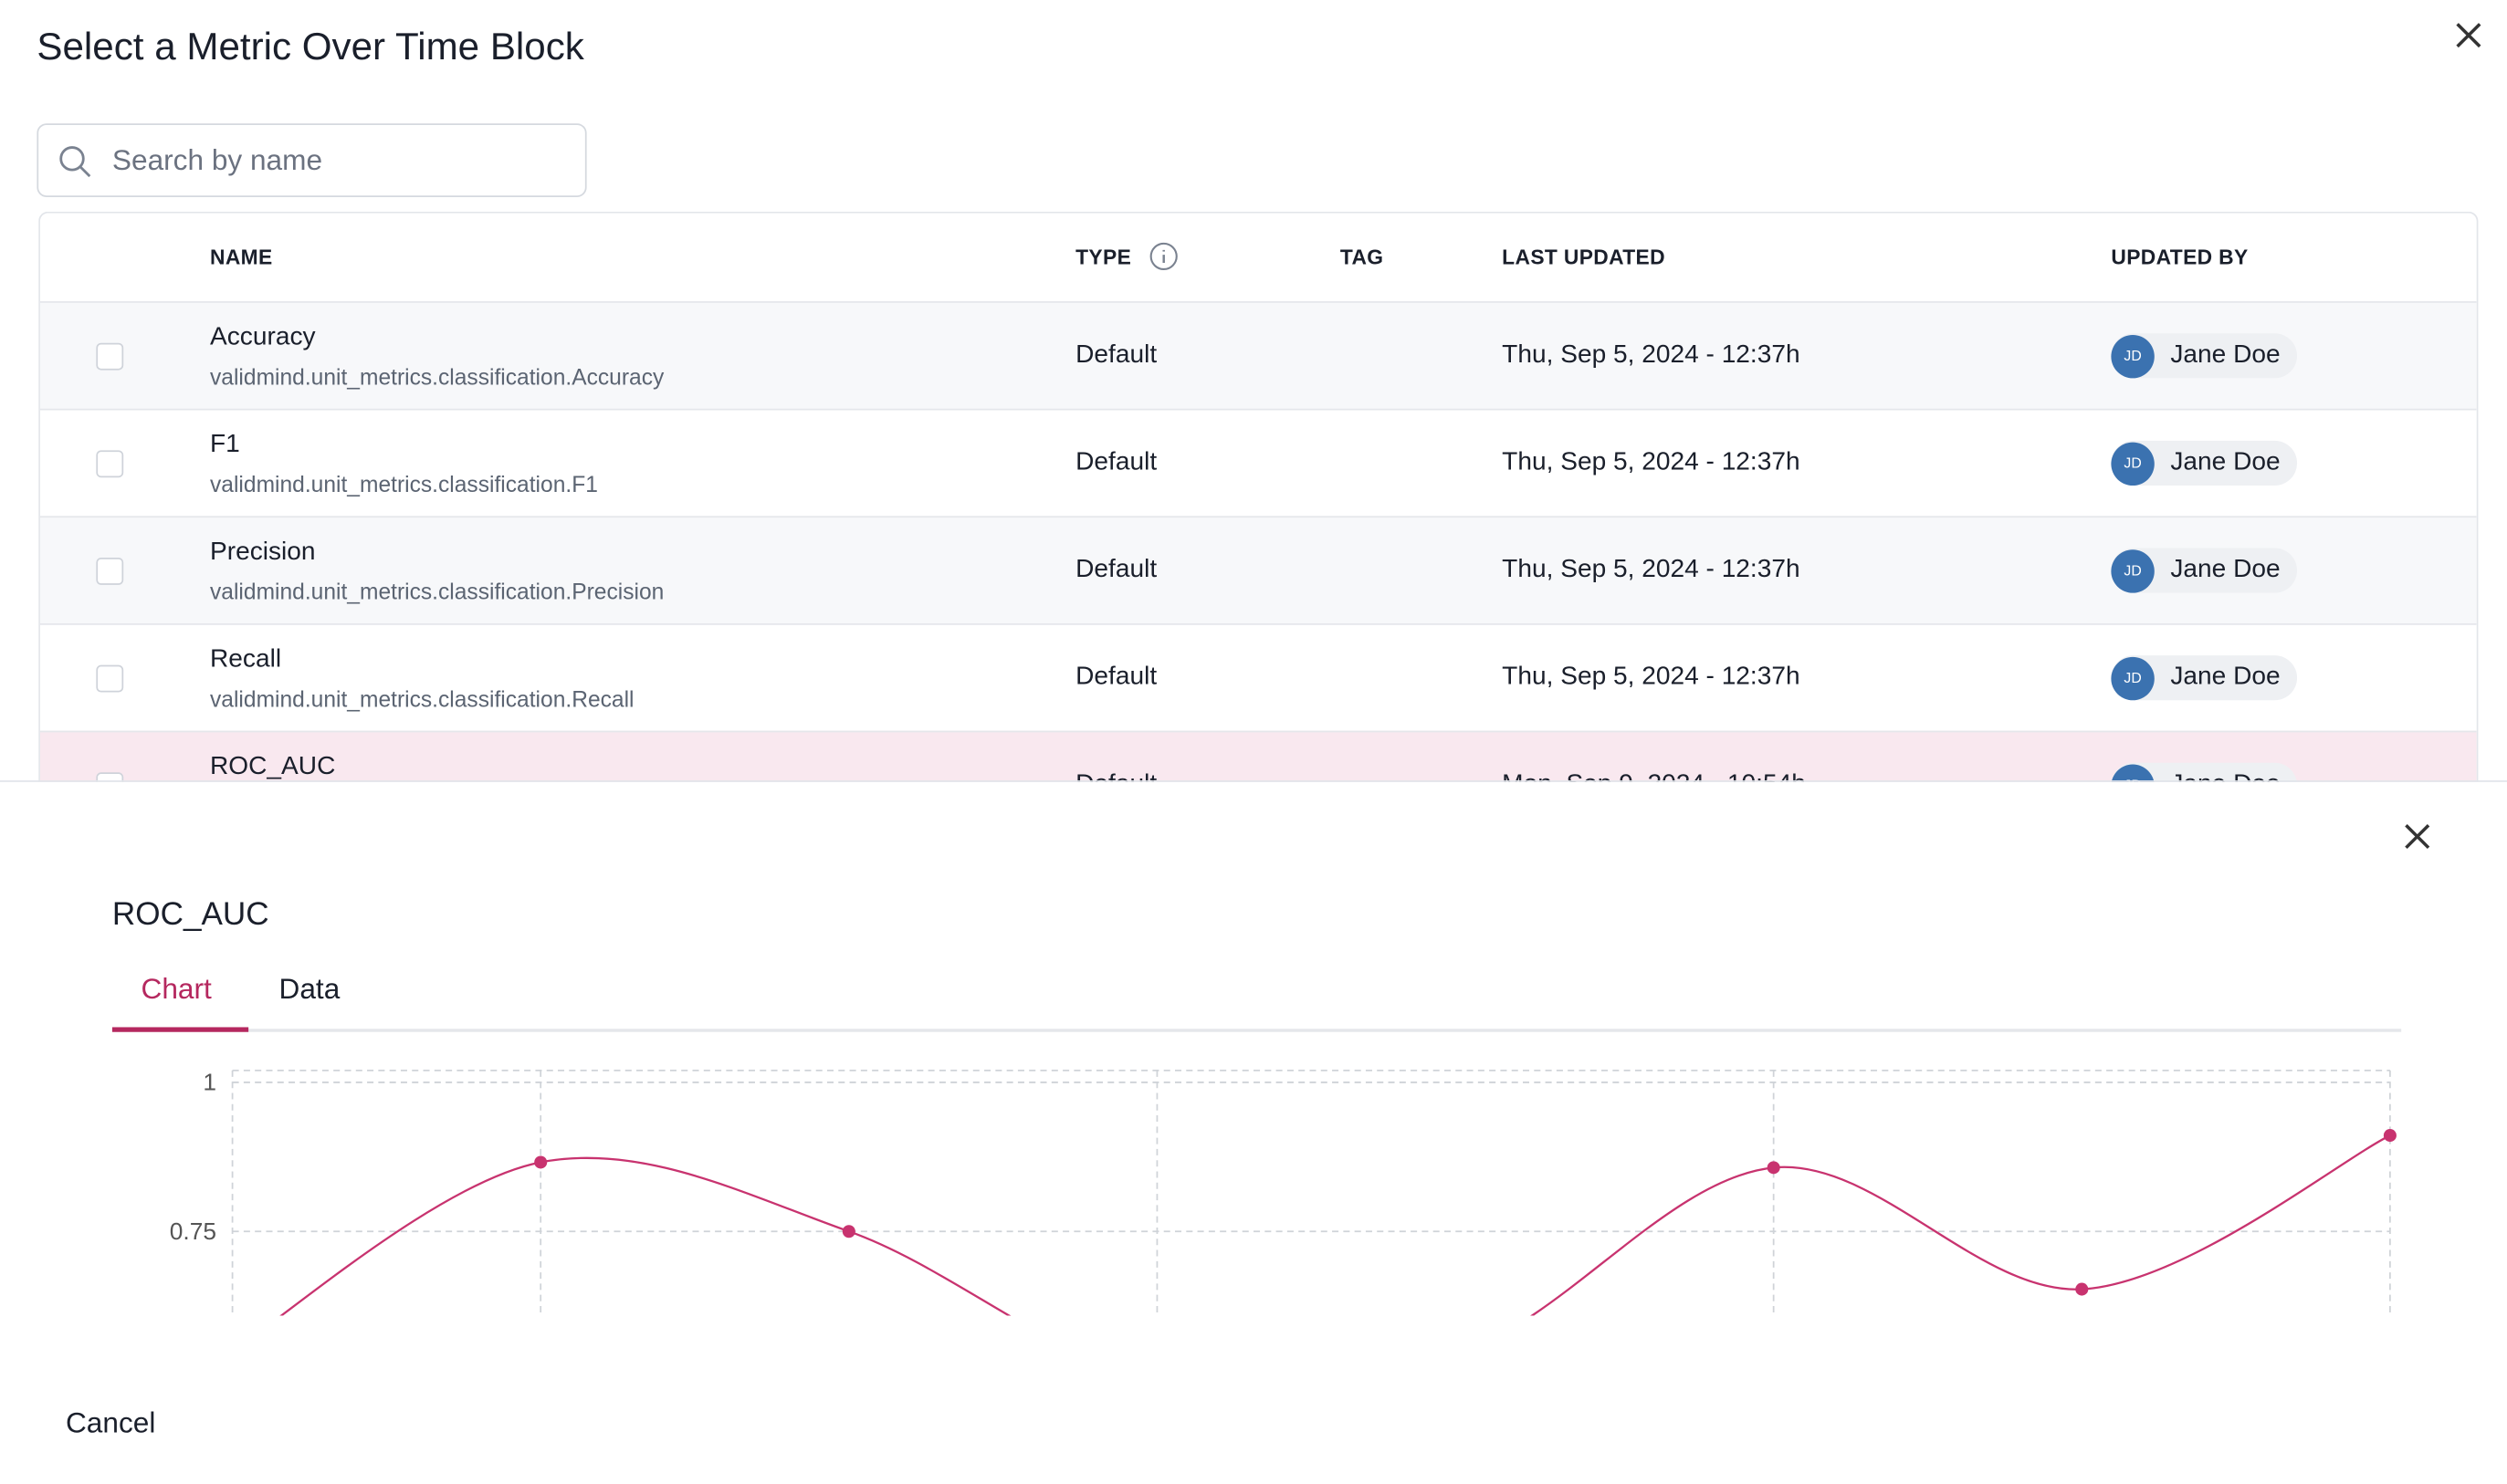 Image resolution: width=2507 pixels, height=1484 pixels. Describe the element at coordinates (1165, 258) in the screenshot. I see `info-icon` at that location.